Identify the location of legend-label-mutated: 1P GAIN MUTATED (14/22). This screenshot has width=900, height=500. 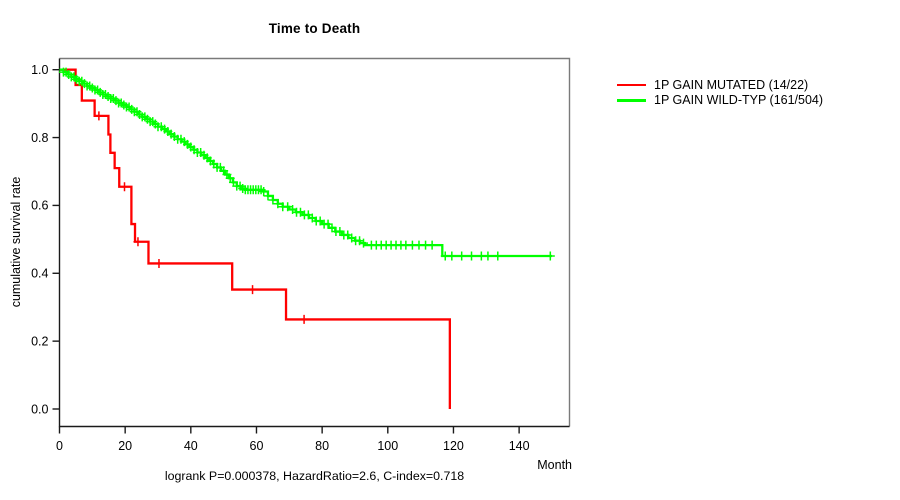
(731, 84).